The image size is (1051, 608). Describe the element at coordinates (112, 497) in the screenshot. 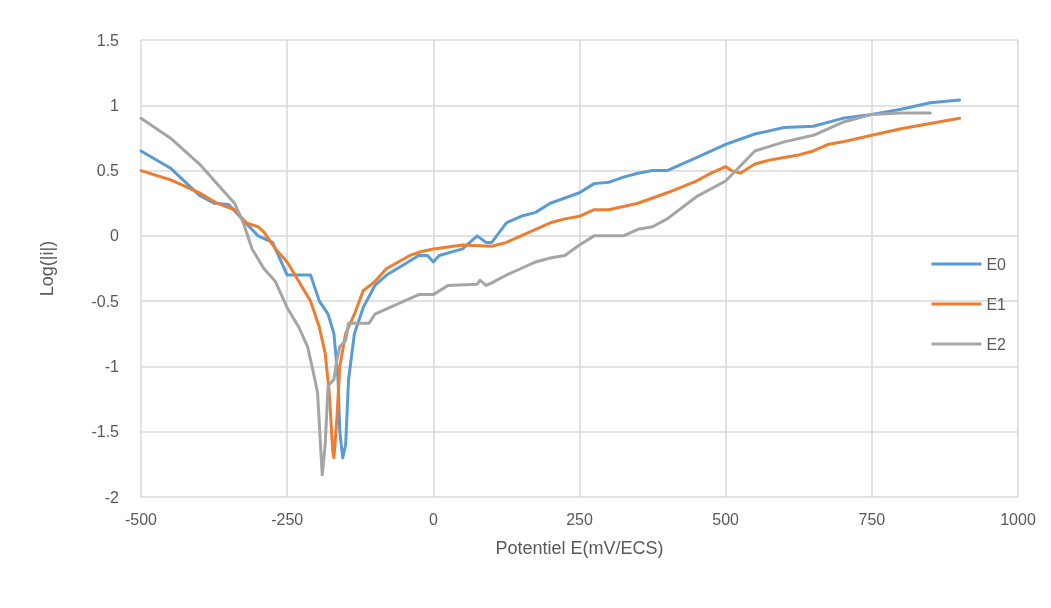

I see `y-tick-label: -2` at that location.